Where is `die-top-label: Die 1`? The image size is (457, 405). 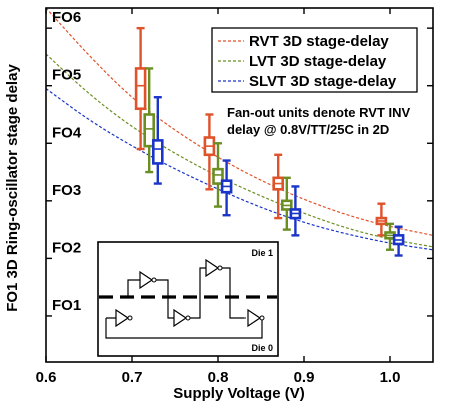
die-top-label: Die 1 is located at coordinates (262, 253).